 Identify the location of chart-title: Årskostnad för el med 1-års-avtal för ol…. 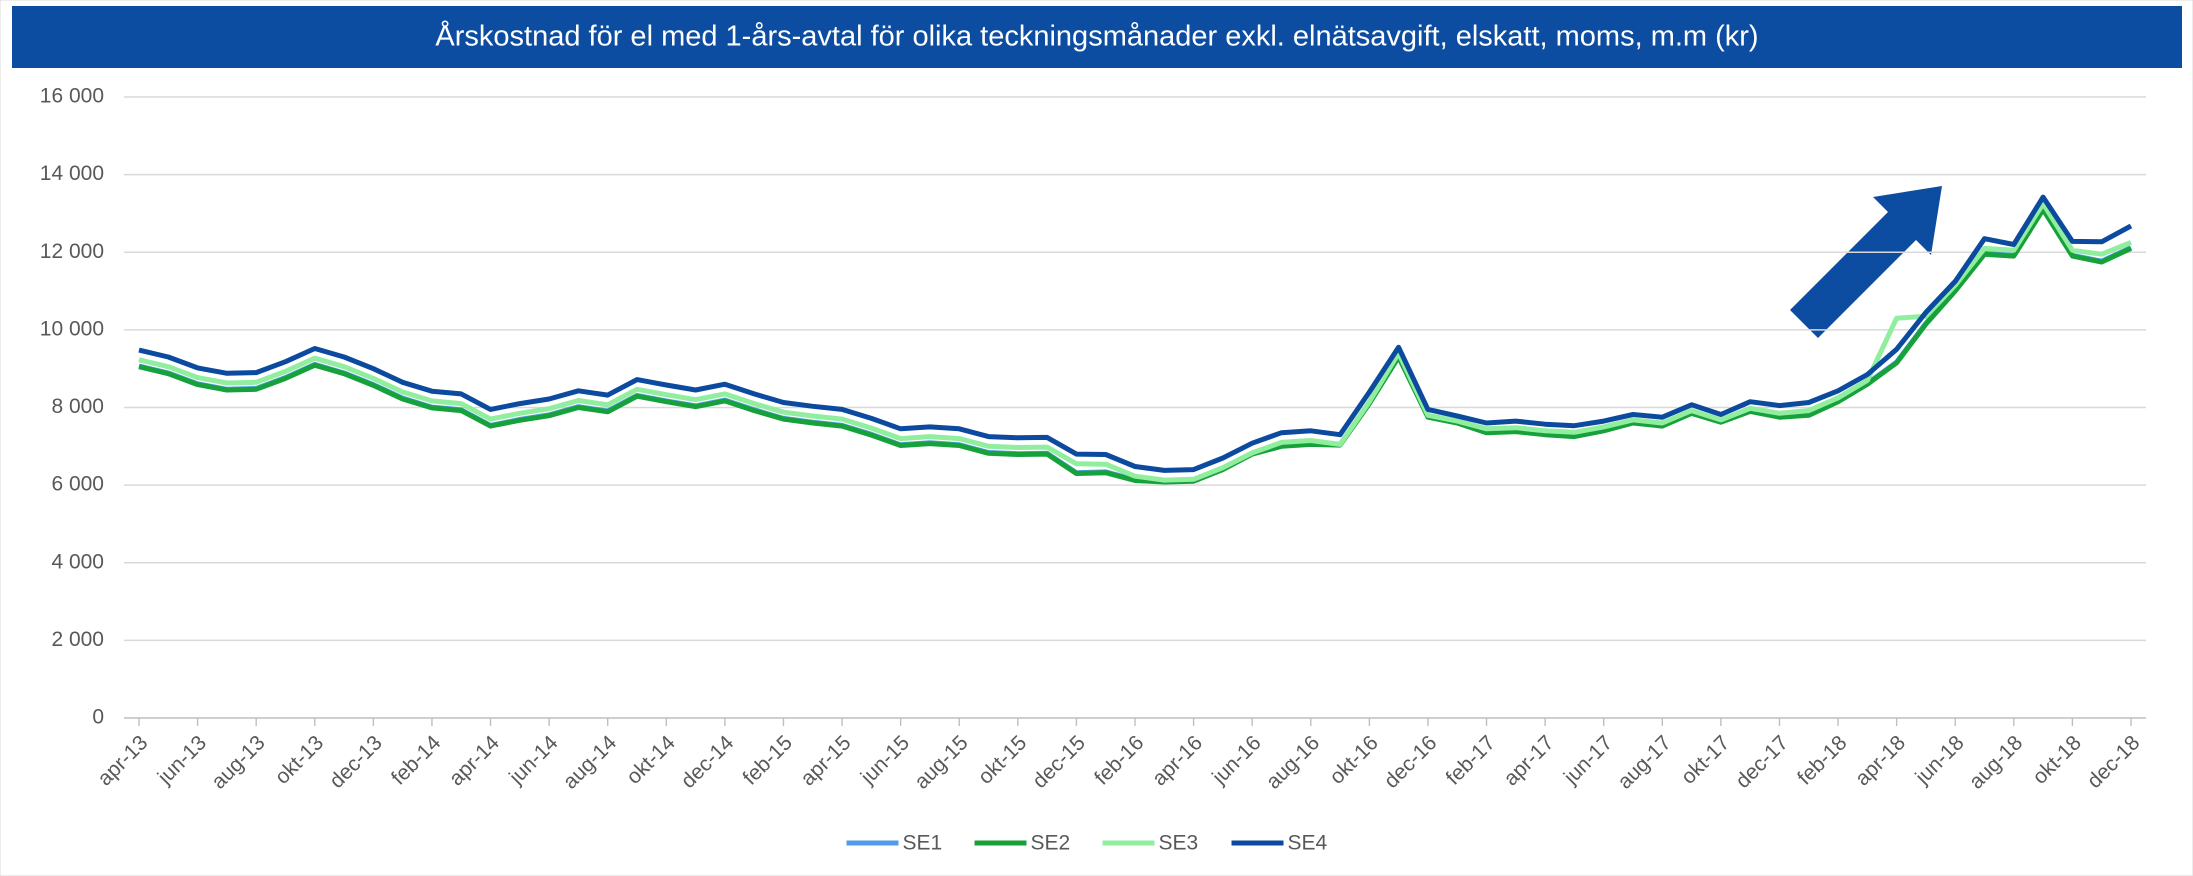
(1096, 36).